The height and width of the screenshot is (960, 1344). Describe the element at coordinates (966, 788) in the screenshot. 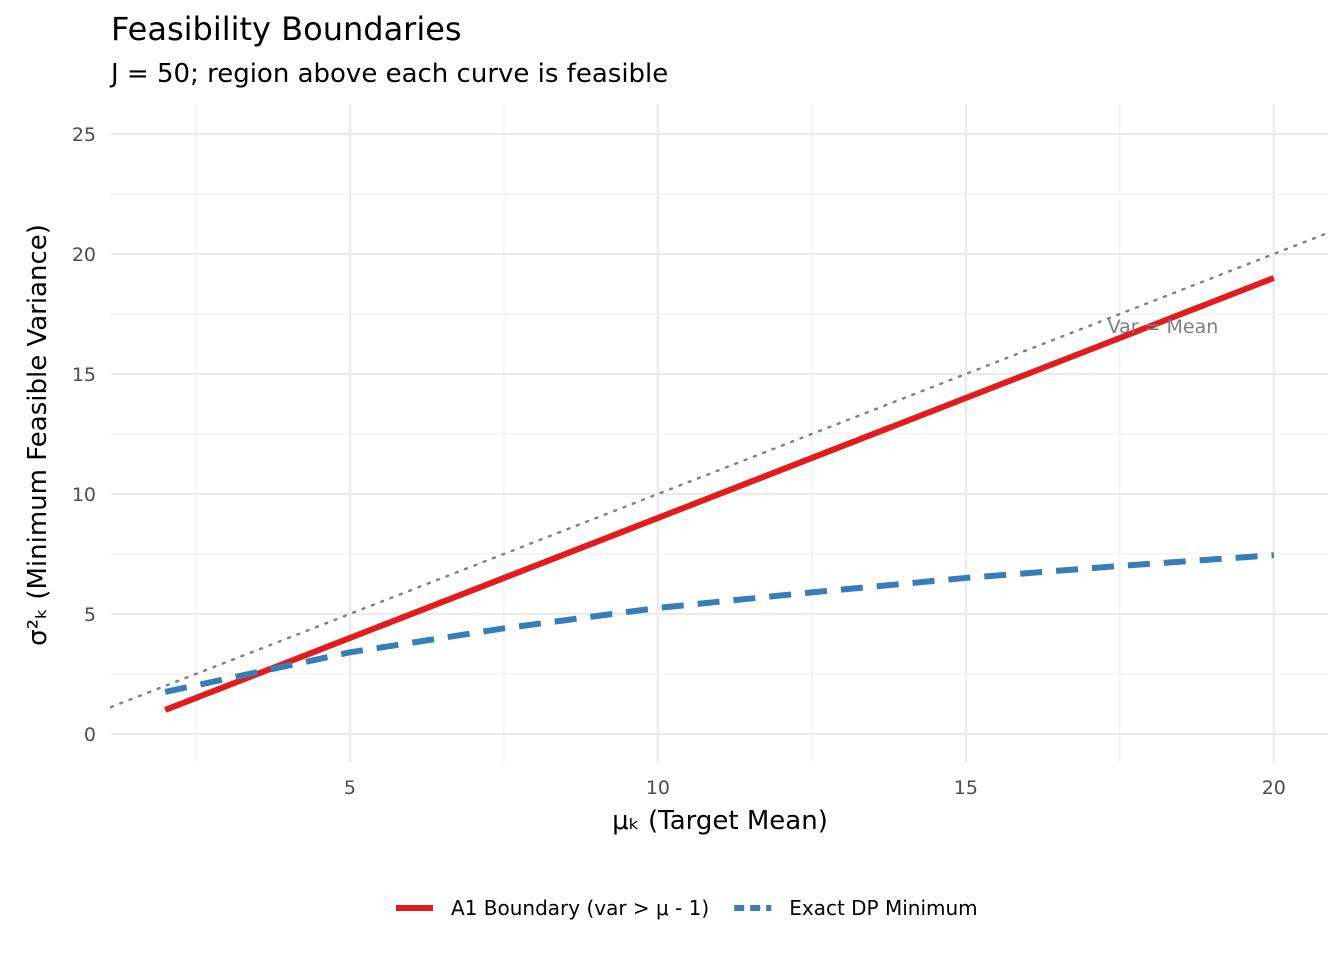

I see `x-tick-label: 15` at that location.